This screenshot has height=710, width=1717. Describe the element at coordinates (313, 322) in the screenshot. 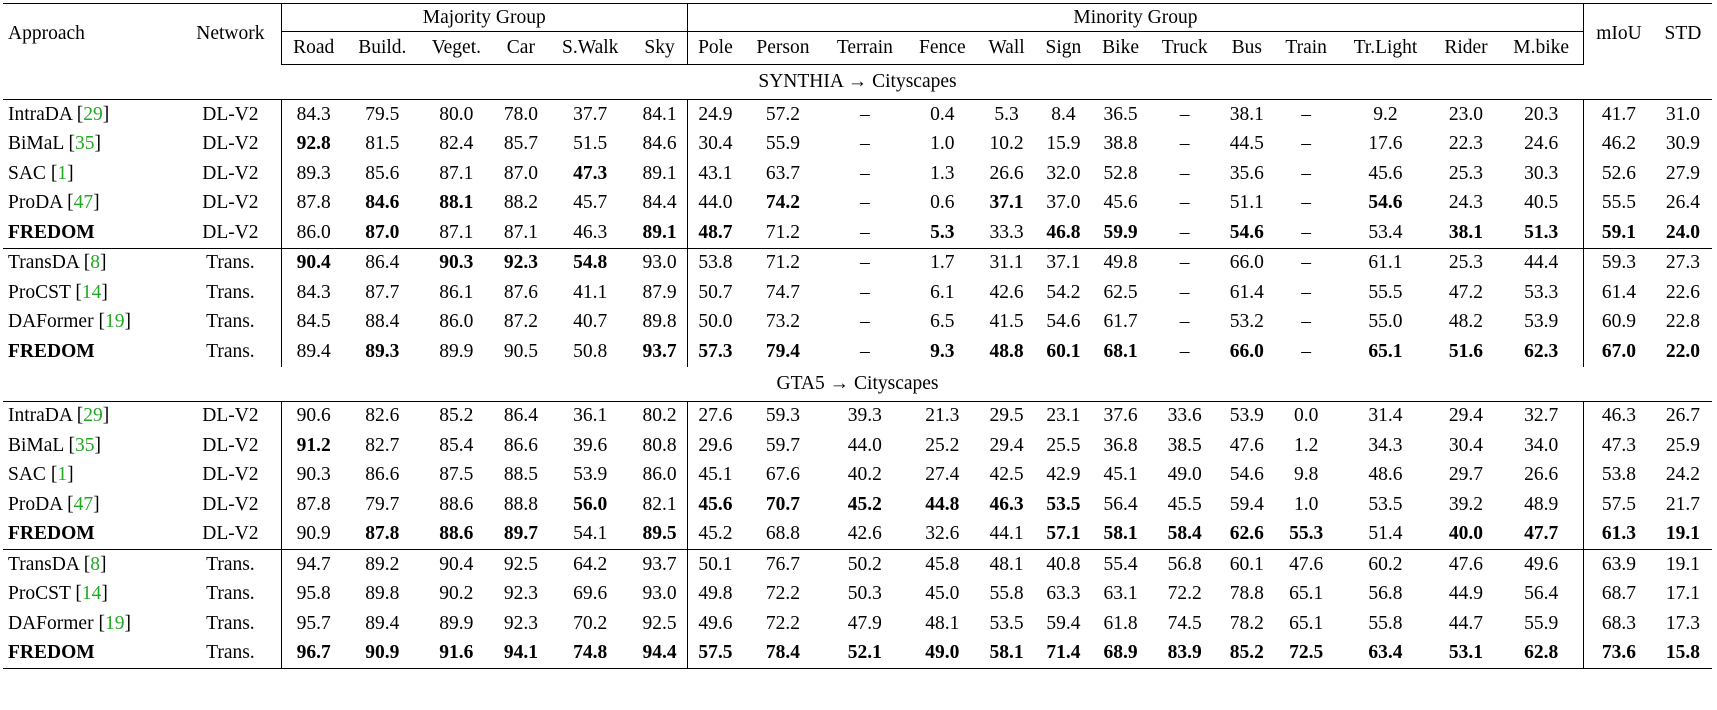

I see `value-cell: 84.5` at that location.